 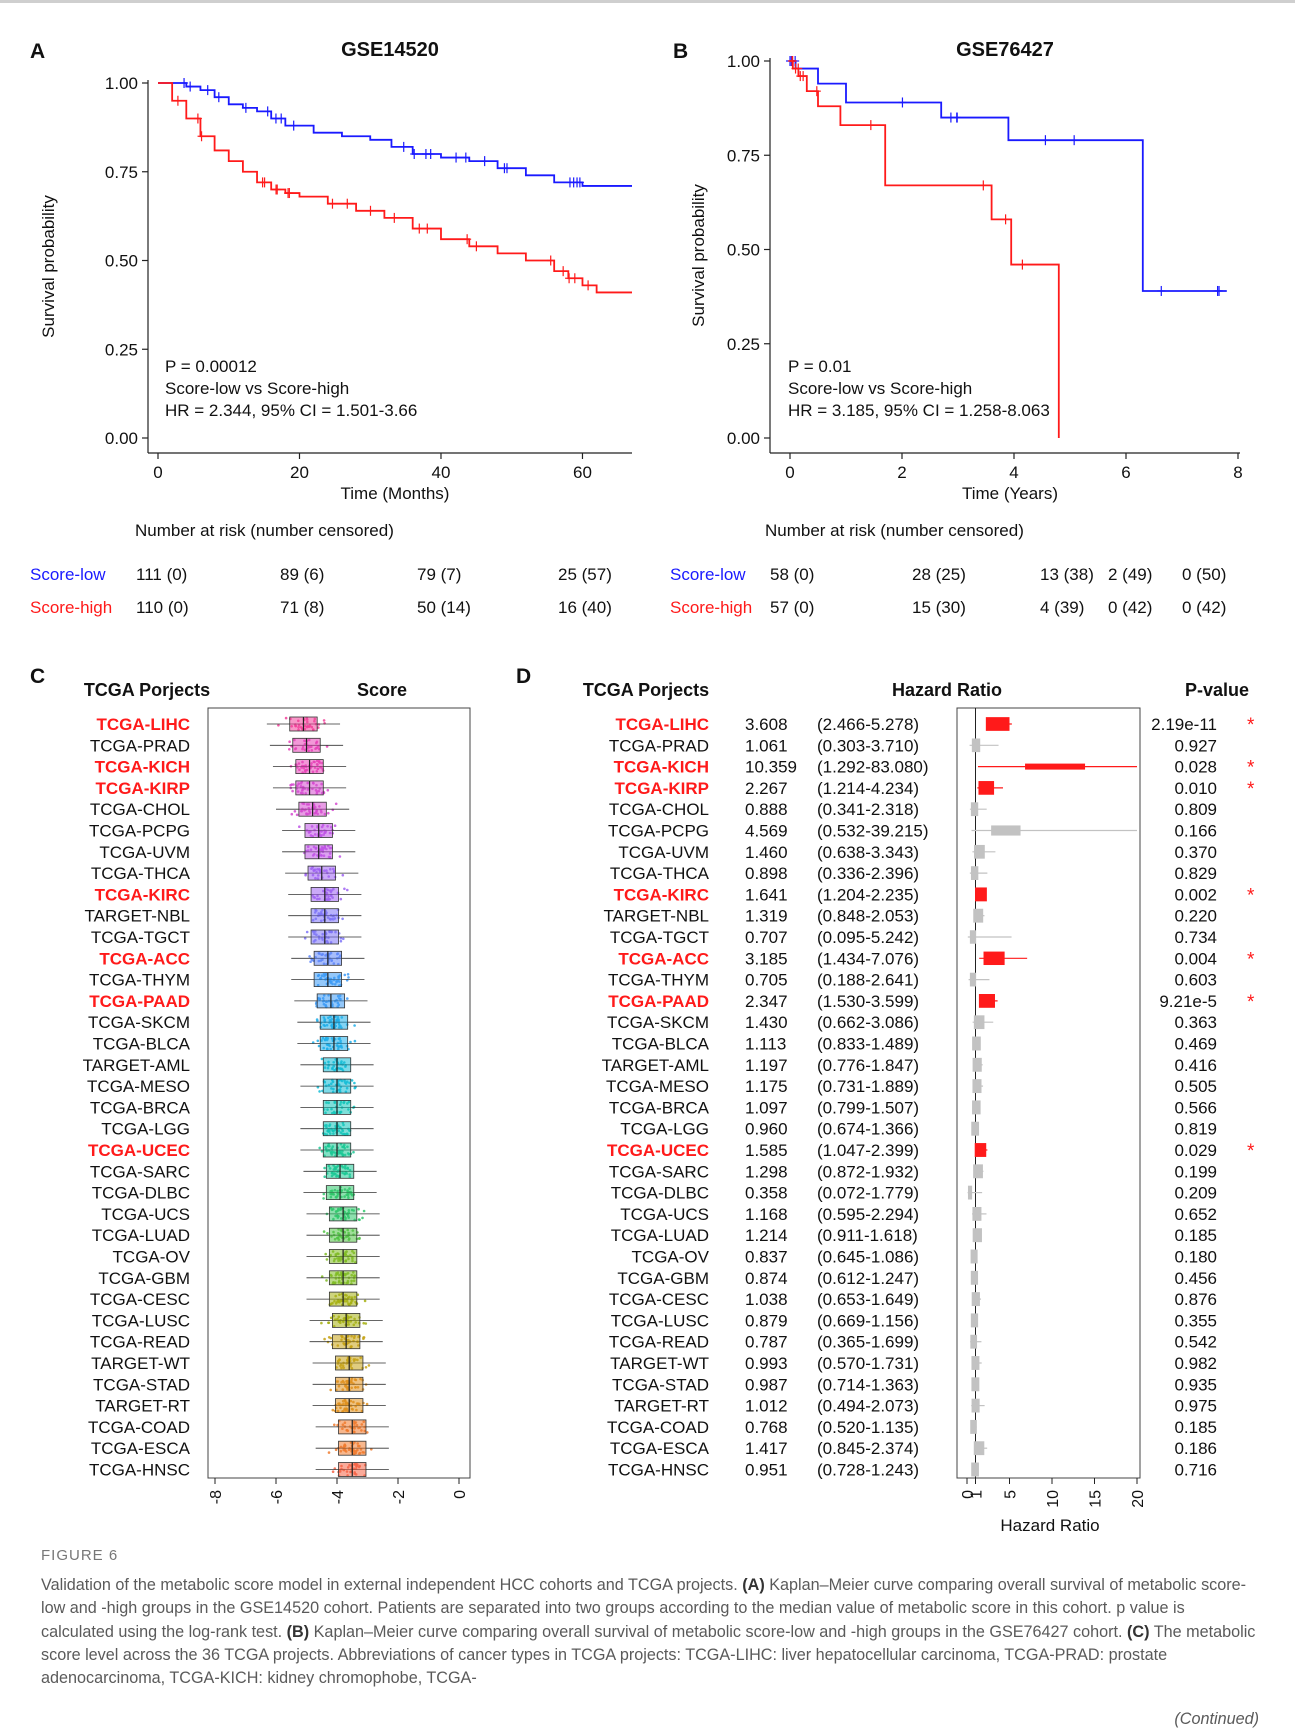 What do you see at coordinates (868, 937) in the screenshot?
I see `ci-text: (0.095-5.242)` at bounding box center [868, 937].